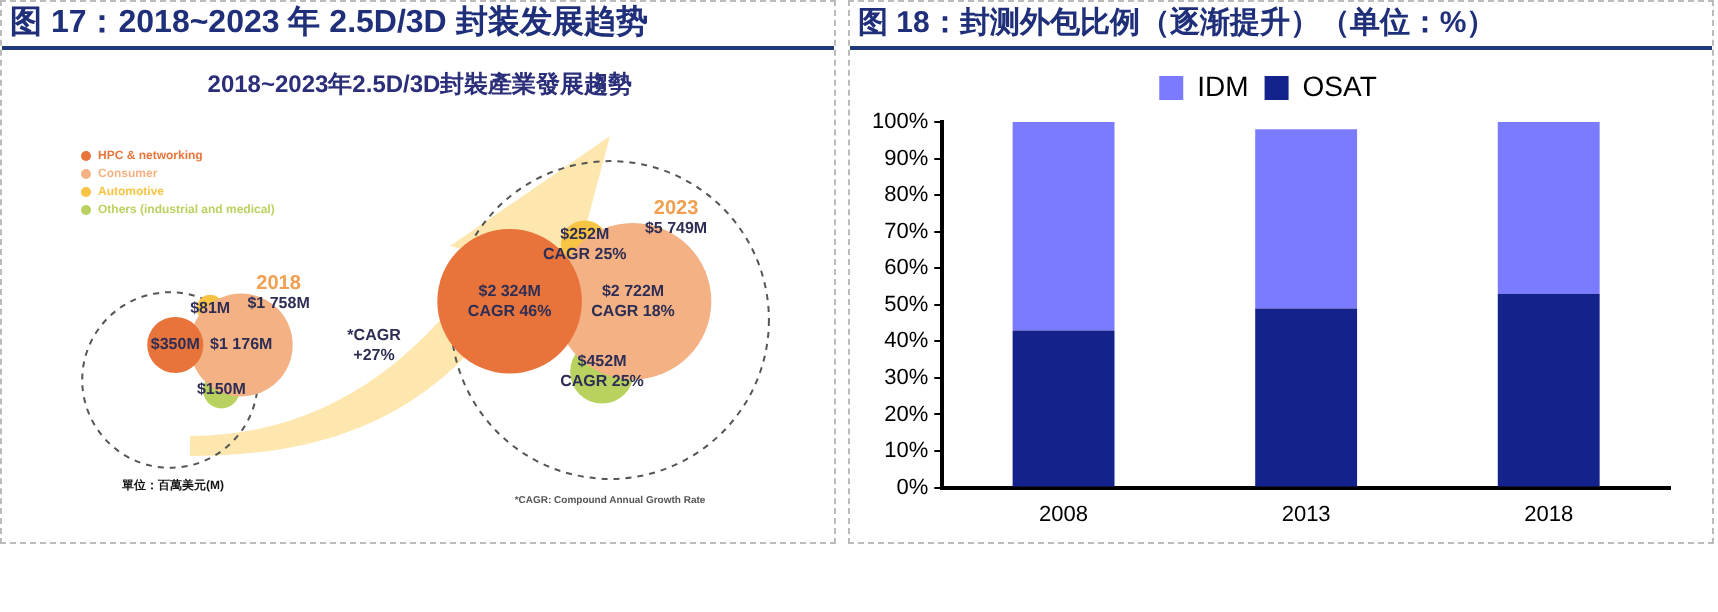 Image resolution: width=1718 pixels, height=612 pixels. Describe the element at coordinates (906, 268) in the screenshot. I see `y-tick-label: 60%` at that location.